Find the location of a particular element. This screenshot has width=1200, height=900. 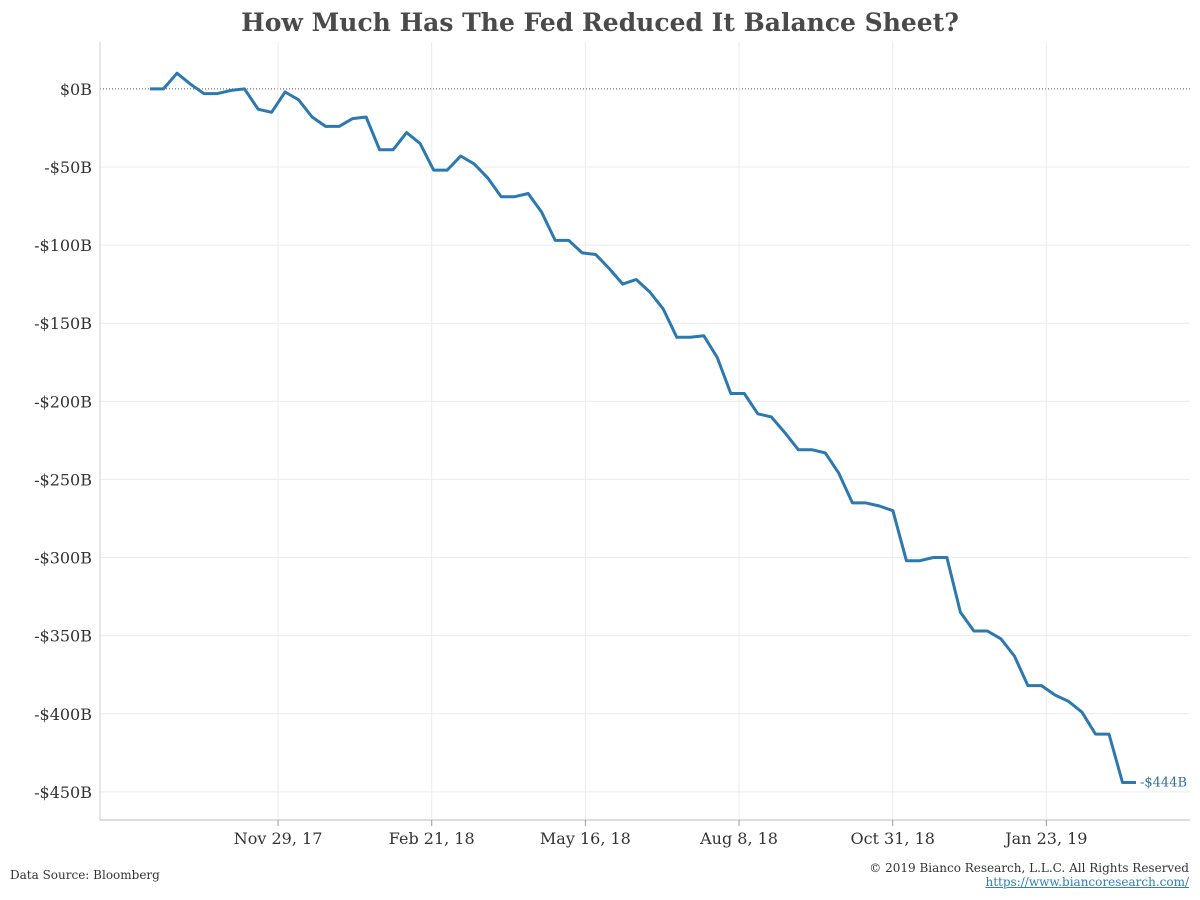

y-tick-label: -$450B is located at coordinates (63, 792).